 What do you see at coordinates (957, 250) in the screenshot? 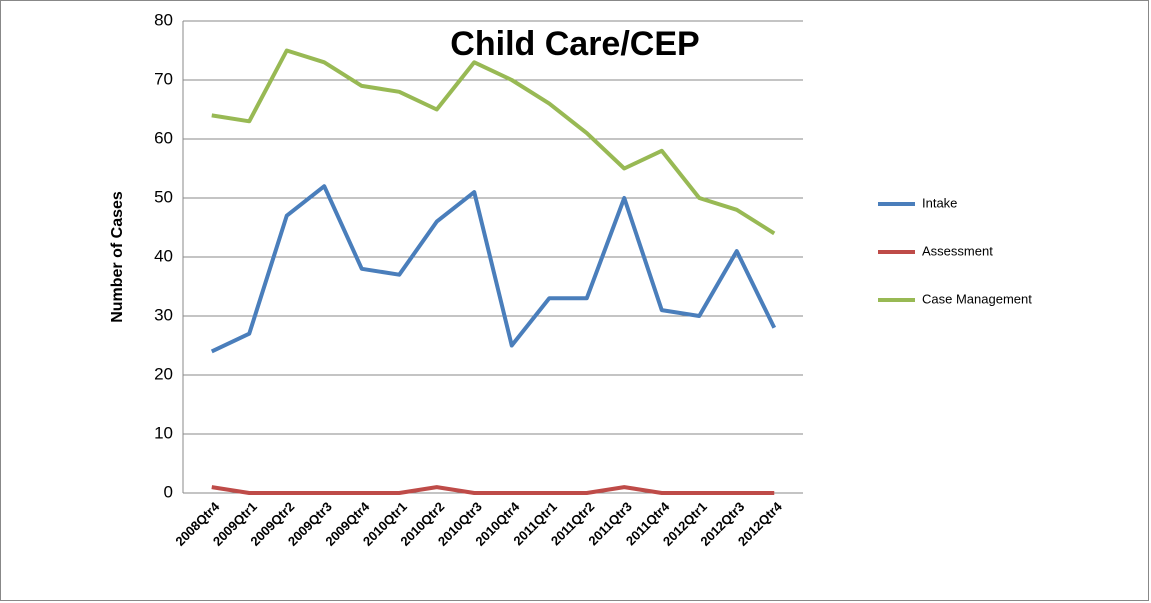
I see `legend-label: Assessment` at bounding box center [957, 250].